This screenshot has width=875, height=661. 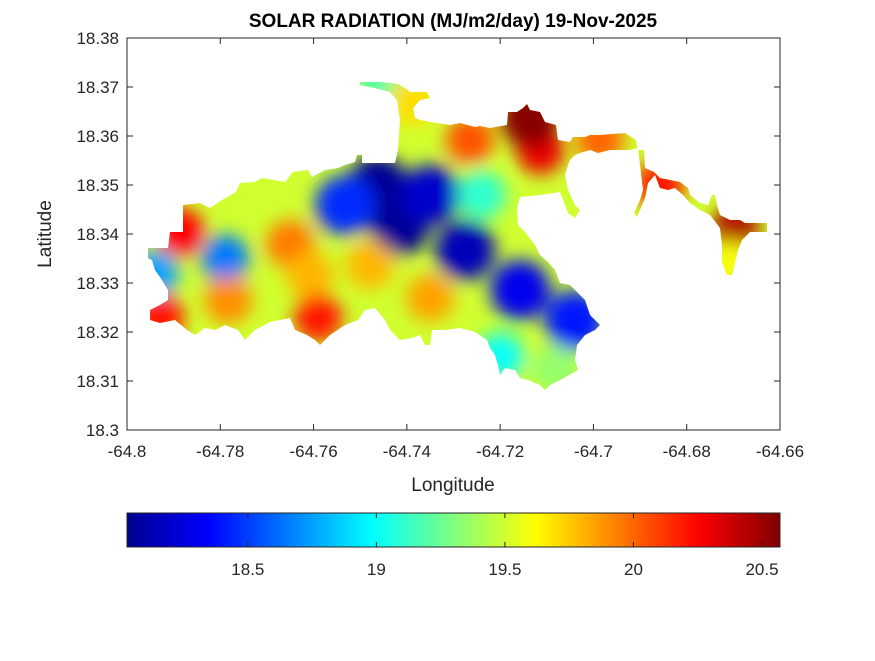 What do you see at coordinates (687, 451) in the screenshot?
I see `x-tick-label: -64.68` at bounding box center [687, 451].